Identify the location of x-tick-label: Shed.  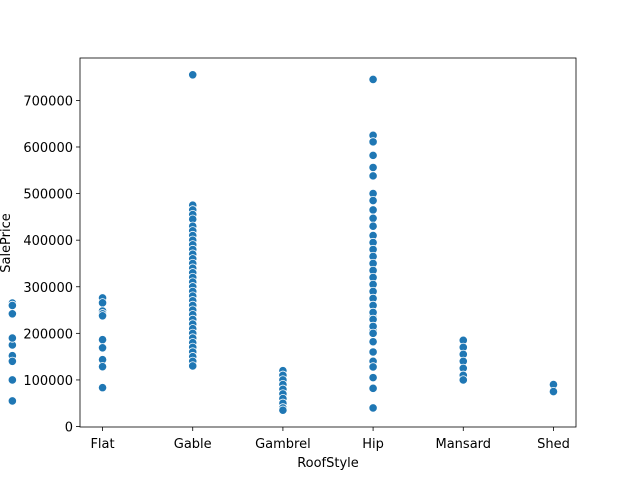
(553, 444).